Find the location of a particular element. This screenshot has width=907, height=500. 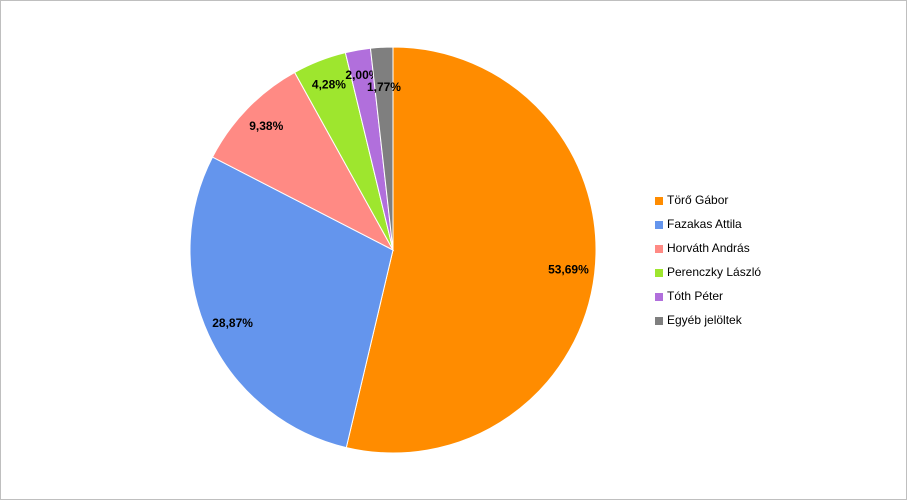

data-label: 1,77% is located at coordinates (384, 87).